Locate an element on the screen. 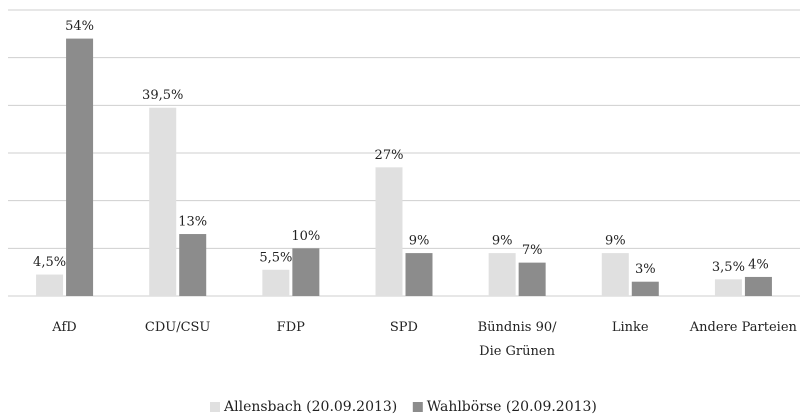  x-tick-label: Andere Parteien is located at coordinates (743, 327).